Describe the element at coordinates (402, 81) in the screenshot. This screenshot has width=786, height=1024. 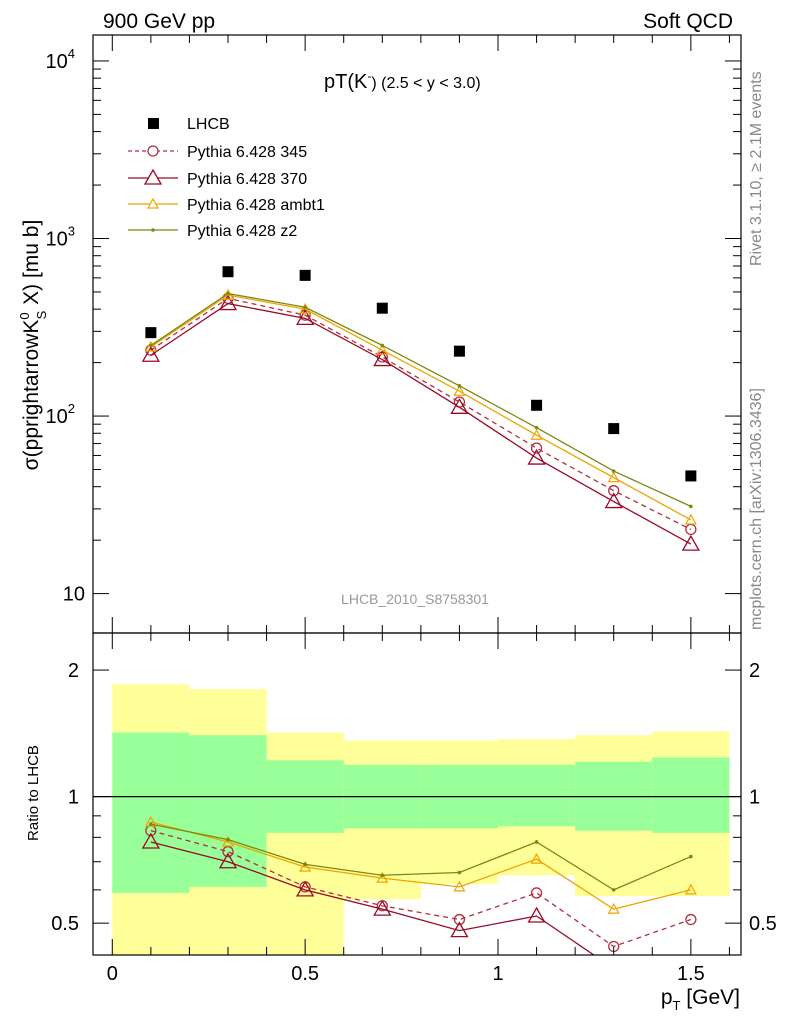
I see `main-title: pT(K-) (2.5 < y < 3.0)` at that location.